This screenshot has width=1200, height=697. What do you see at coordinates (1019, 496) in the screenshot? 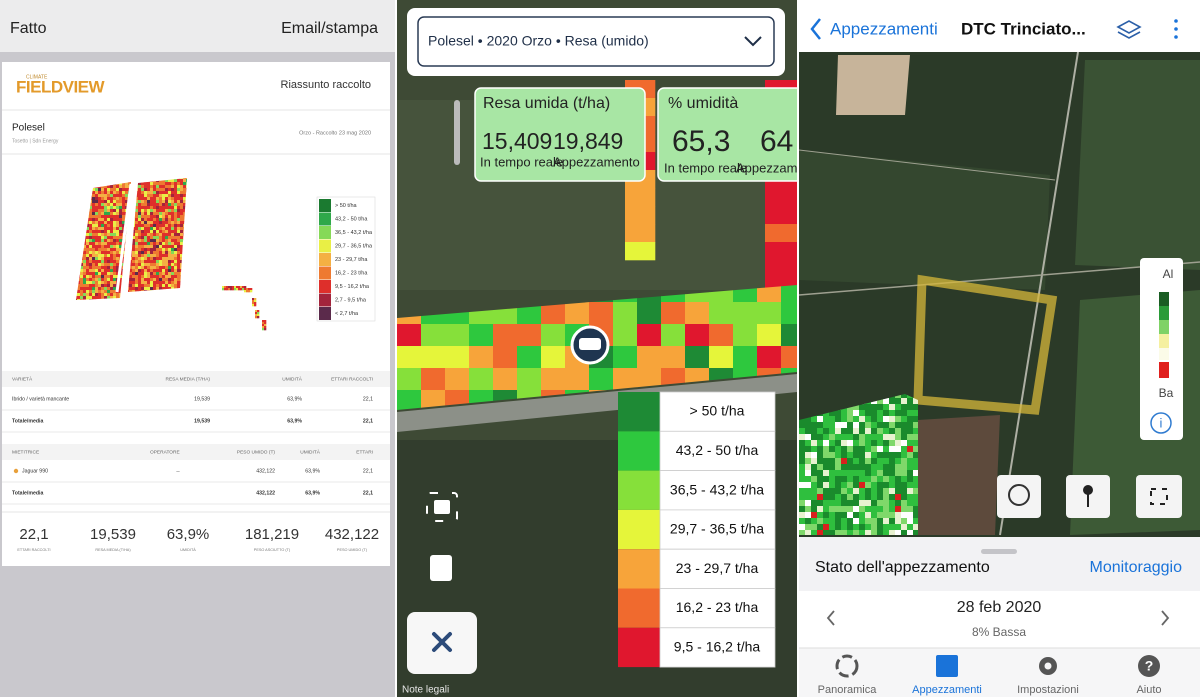
I see `lasso-button` at bounding box center [1019, 496].